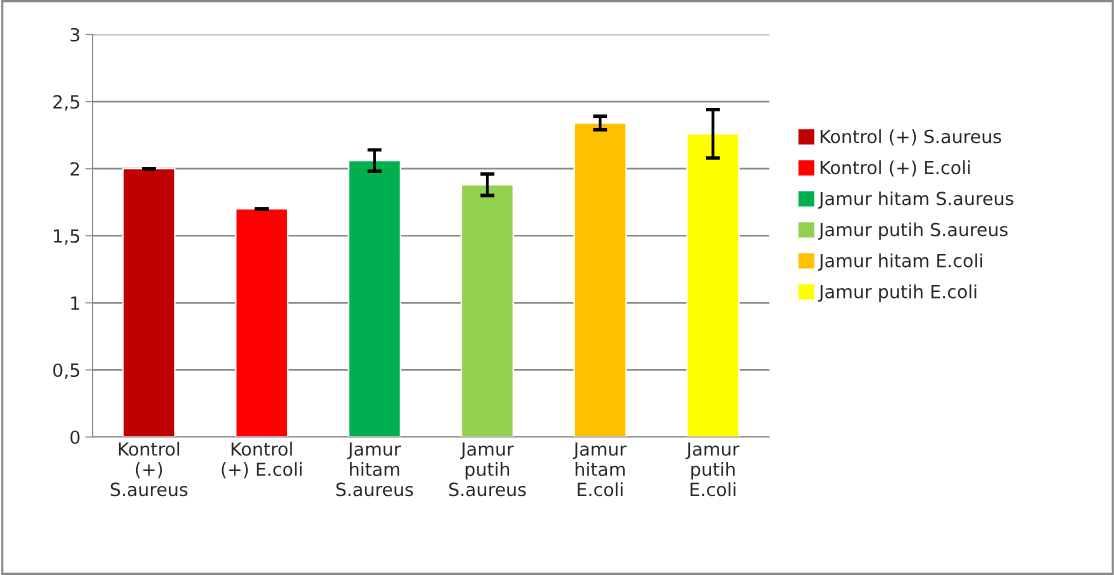  Describe the element at coordinates (487, 469) in the screenshot. I see `x-tick-label: Jamur putih S.aureus` at that location.